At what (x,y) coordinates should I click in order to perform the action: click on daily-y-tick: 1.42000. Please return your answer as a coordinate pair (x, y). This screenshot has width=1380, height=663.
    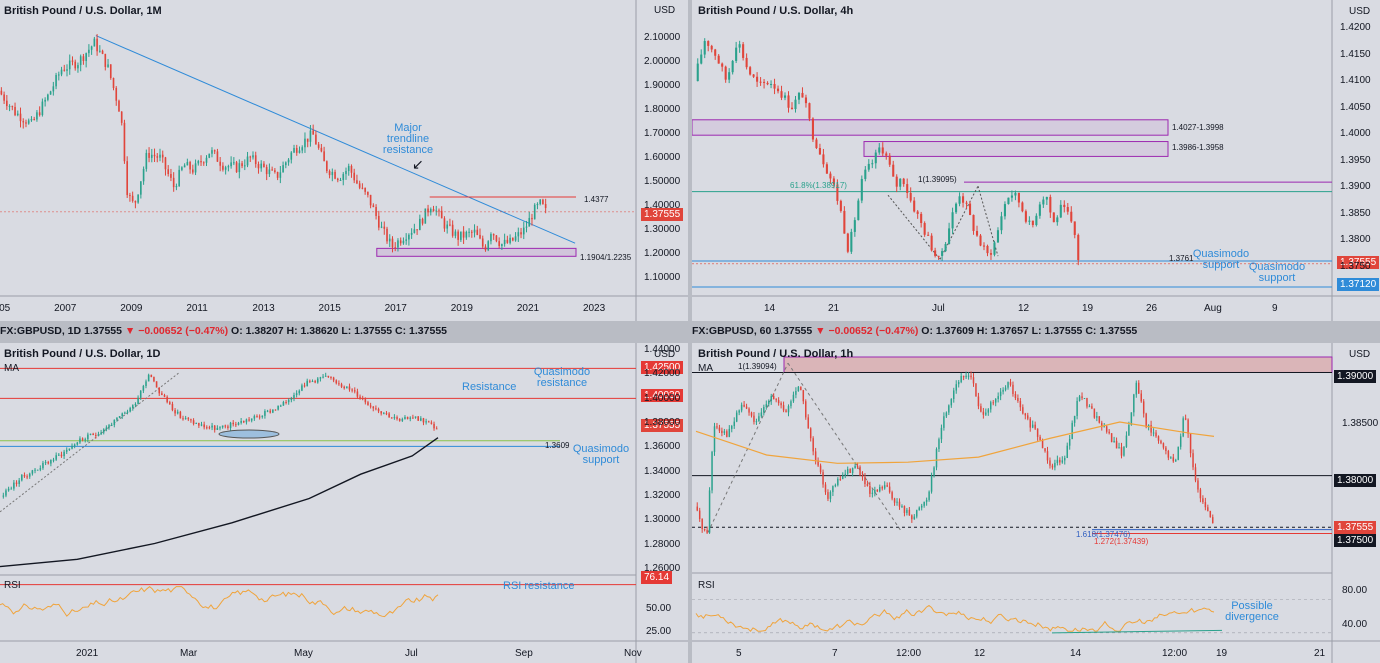
    Looking at the image, I should click on (662, 374).